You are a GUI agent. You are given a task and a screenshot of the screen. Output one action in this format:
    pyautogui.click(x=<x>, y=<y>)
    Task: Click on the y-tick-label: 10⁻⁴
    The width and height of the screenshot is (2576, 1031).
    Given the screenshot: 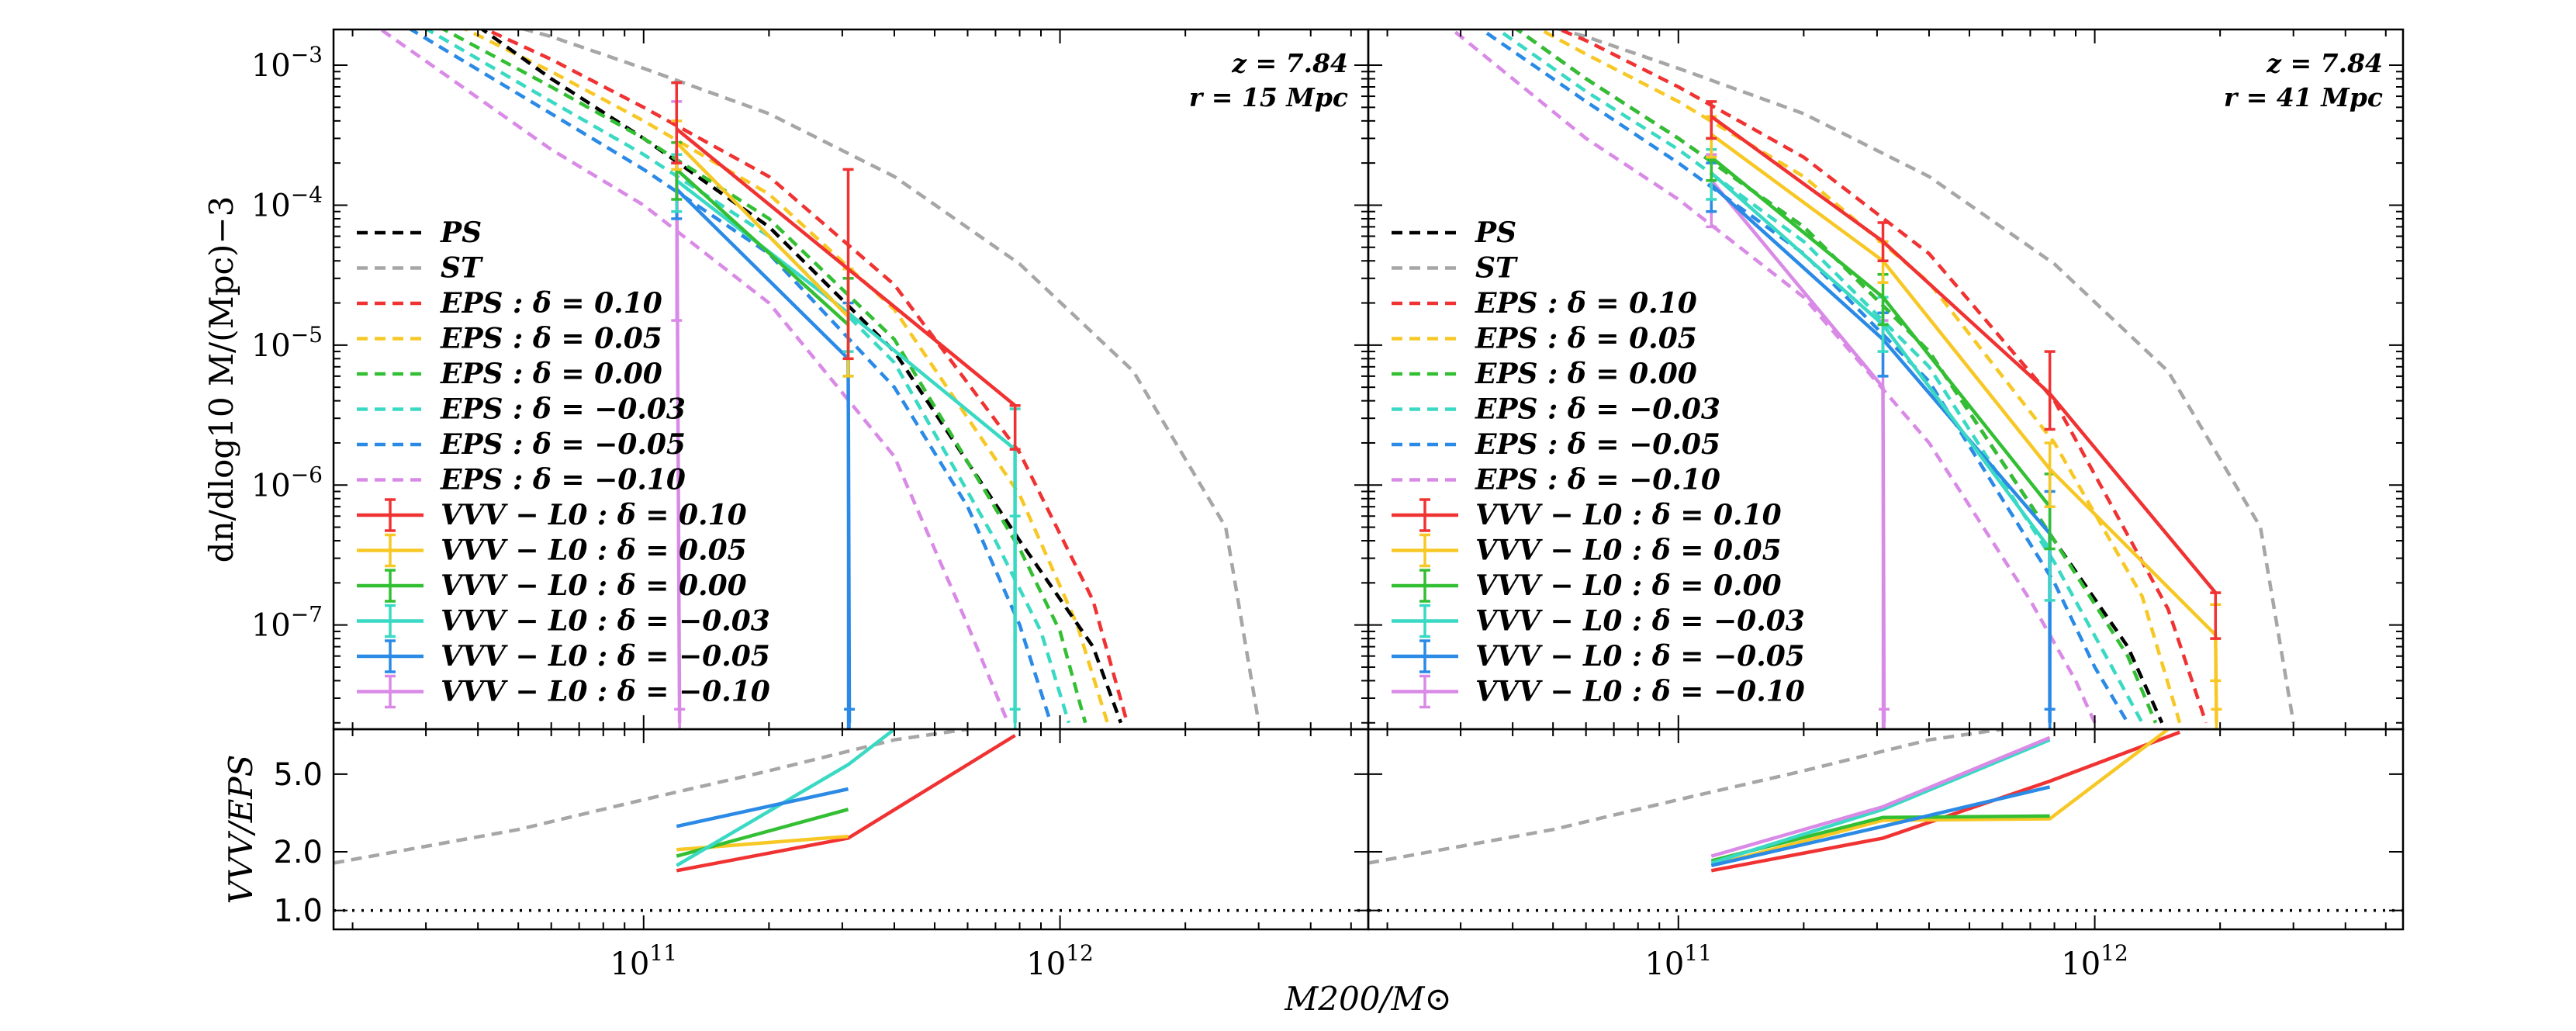 What is the action you would take?
    pyautogui.click(x=287, y=202)
    